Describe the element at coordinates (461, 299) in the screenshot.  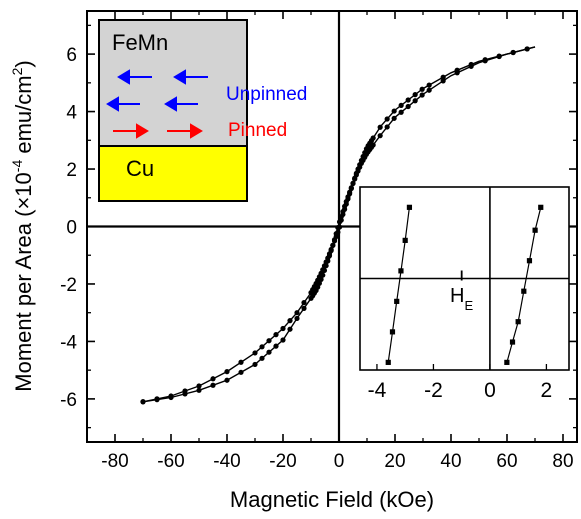
I see `inset-annotation: HE` at that location.